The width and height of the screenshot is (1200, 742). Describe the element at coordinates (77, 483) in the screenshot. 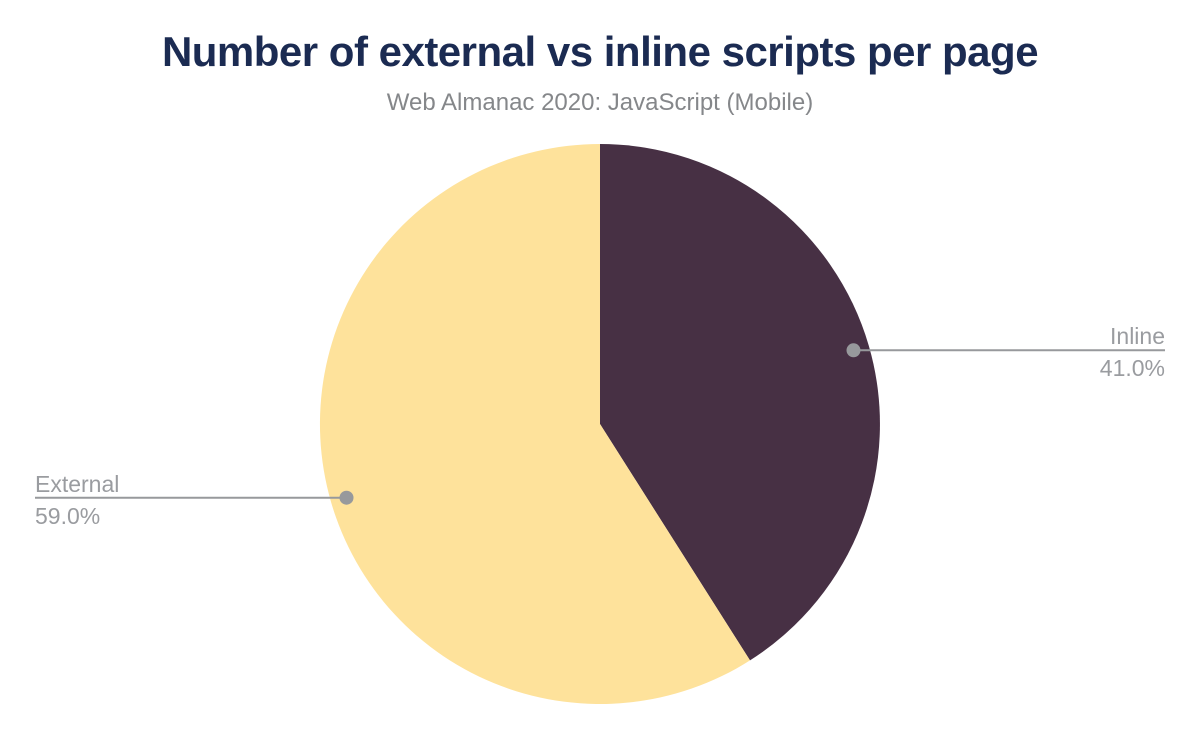

I see `slice-label-name: External` at that location.